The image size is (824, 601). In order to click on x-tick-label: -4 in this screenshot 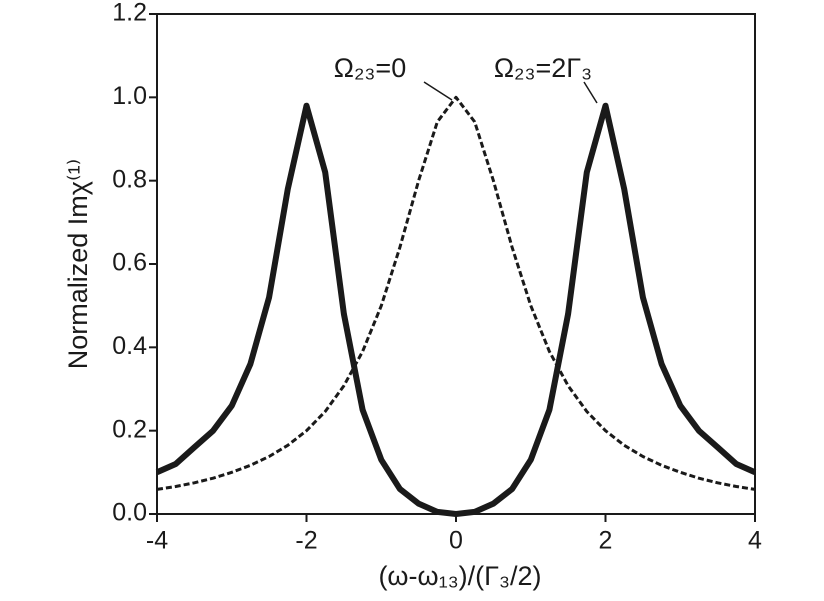, I will do `click(157, 541)`.